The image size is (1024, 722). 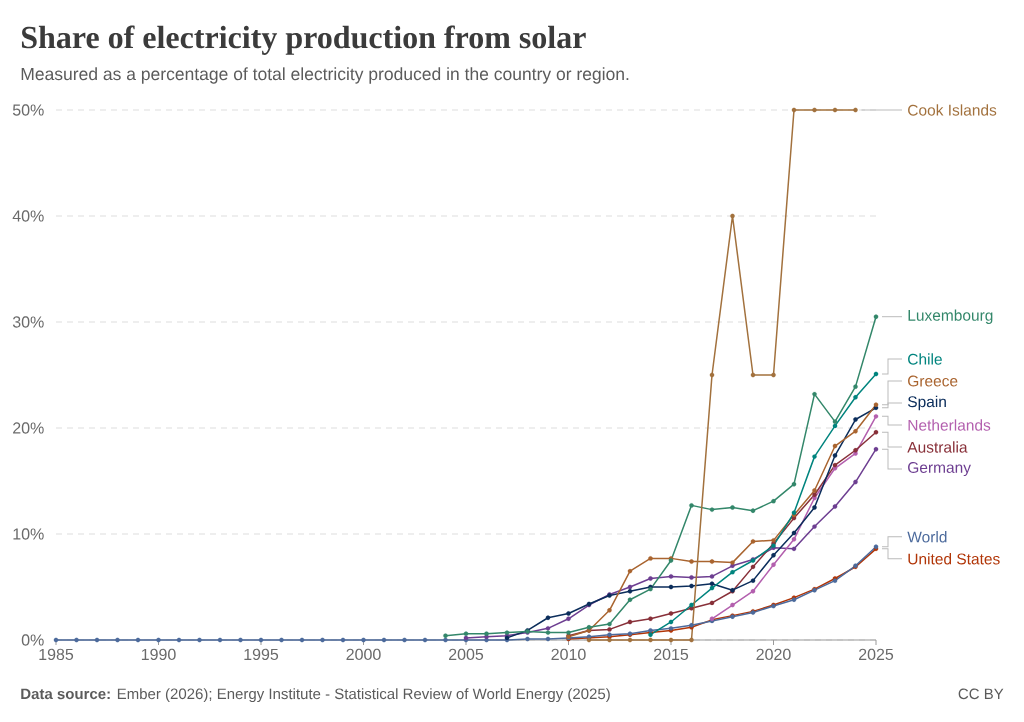 What do you see at coordinates (952, 110) in the screenshot?
I see `text: Cook Islands` at bounding box center [952, 110].